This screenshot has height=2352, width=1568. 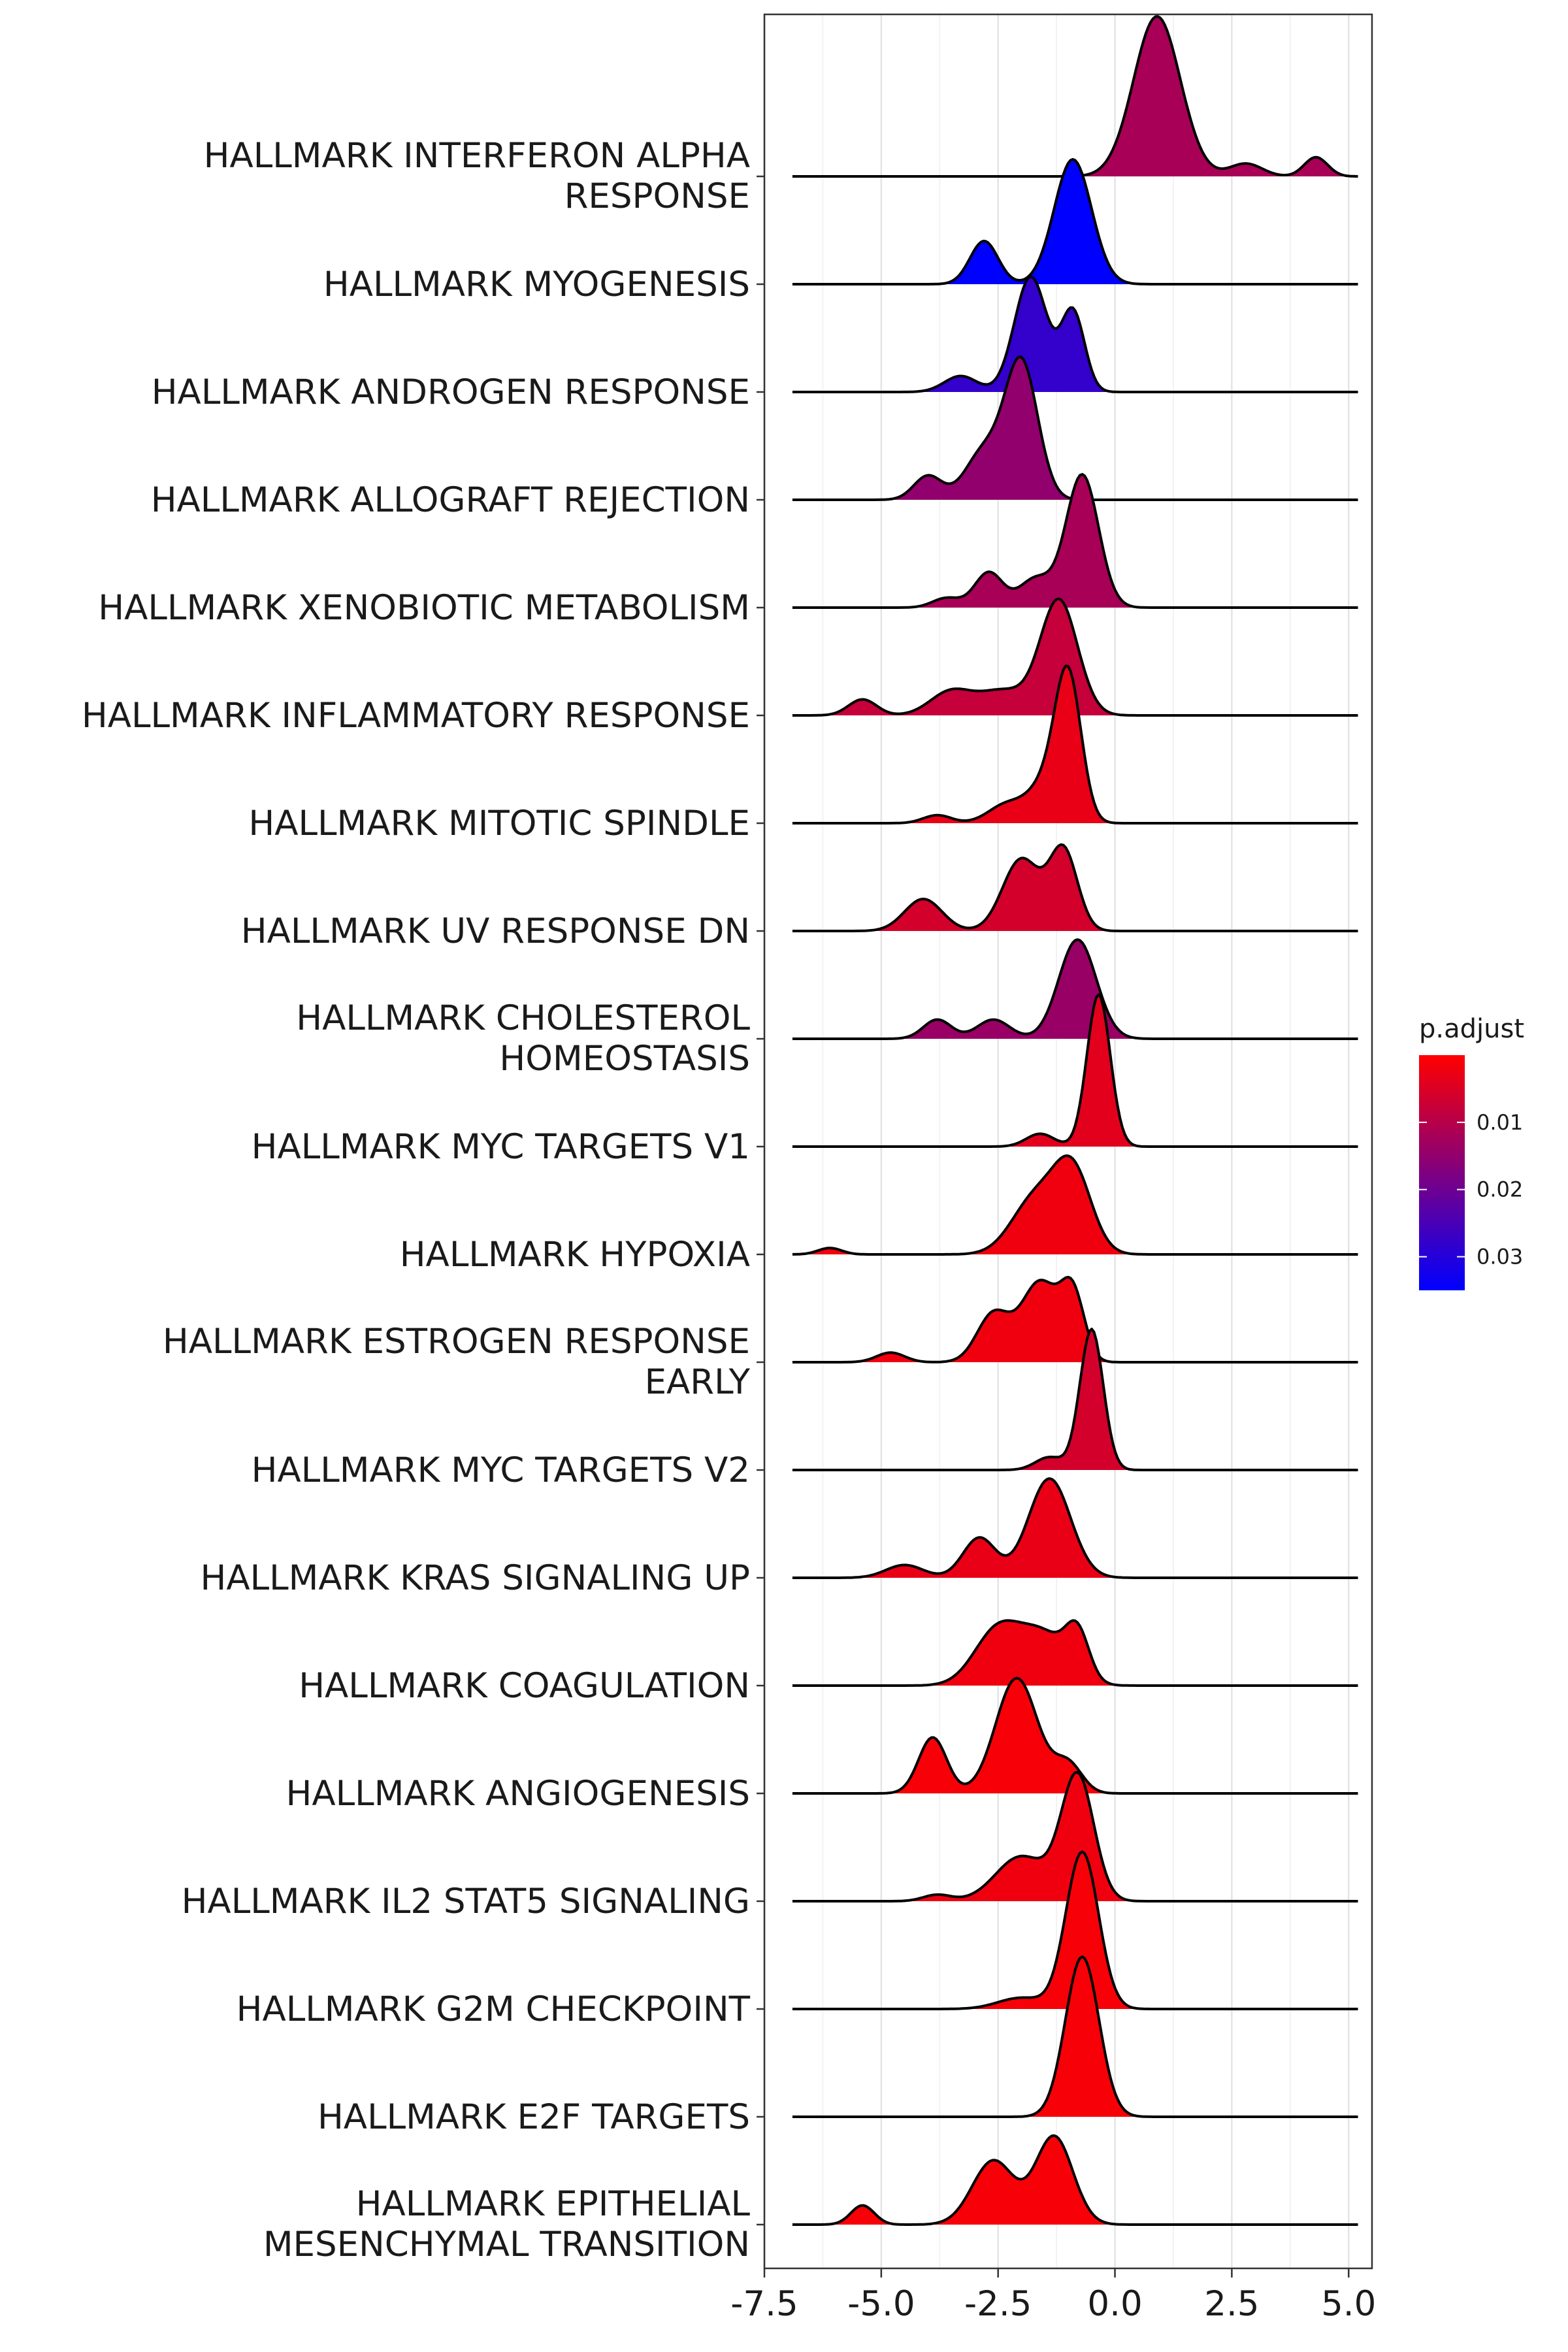 I want to click on category-label: MESENCHYMAL TRANSITION, so click(x=506, y=2244).